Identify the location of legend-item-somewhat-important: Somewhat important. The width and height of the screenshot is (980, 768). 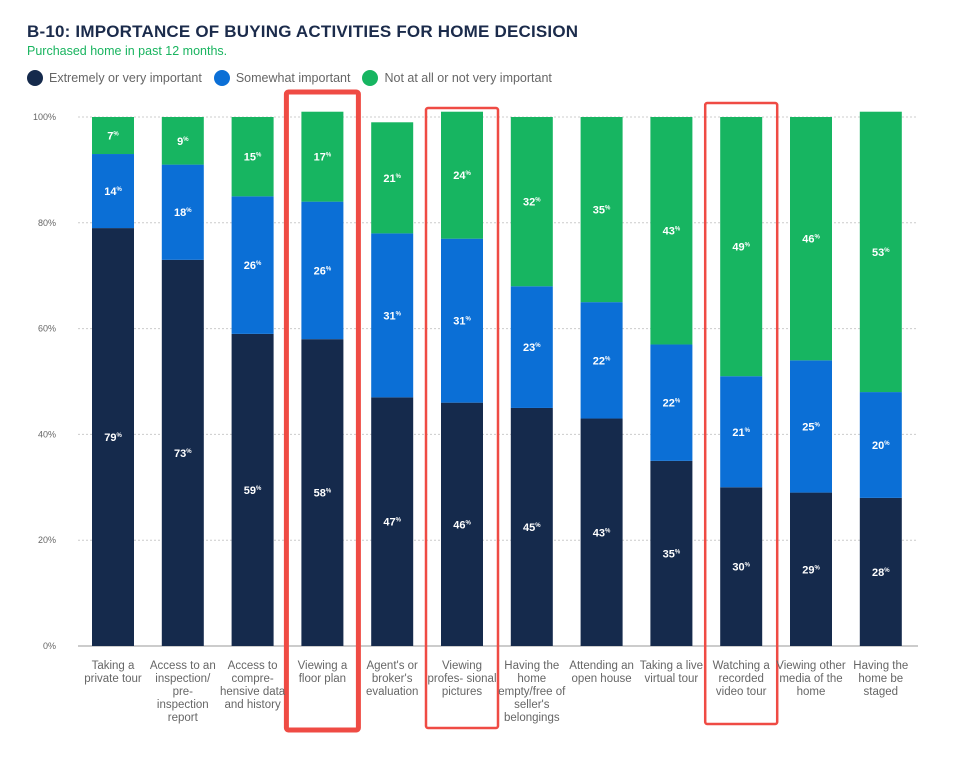
(282, 78).